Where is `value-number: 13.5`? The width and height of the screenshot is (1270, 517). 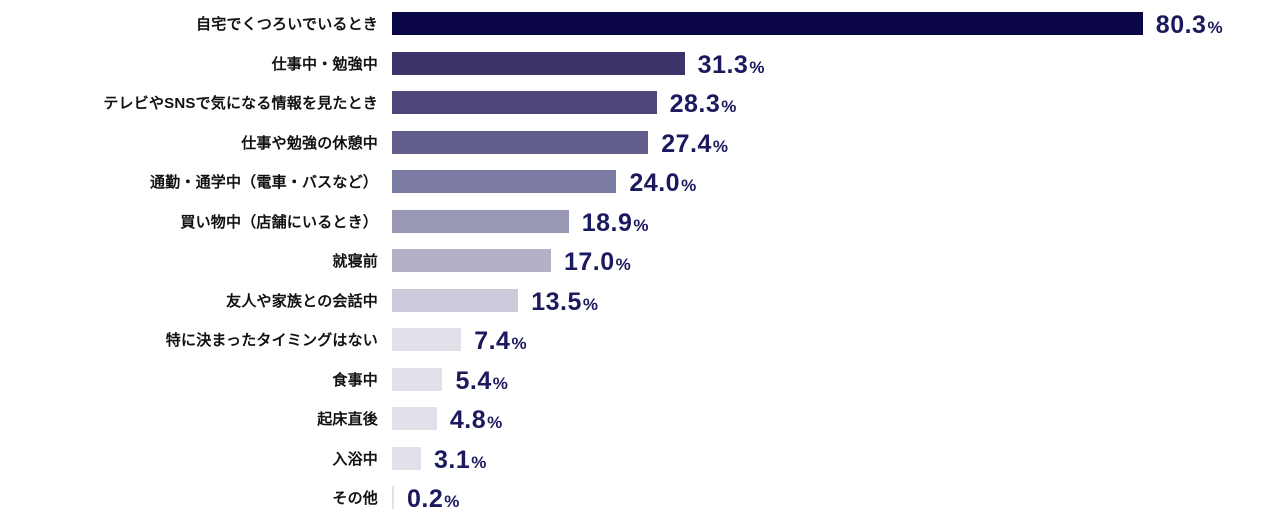
value-number: 13.5 is located at coordinates (556, 301).